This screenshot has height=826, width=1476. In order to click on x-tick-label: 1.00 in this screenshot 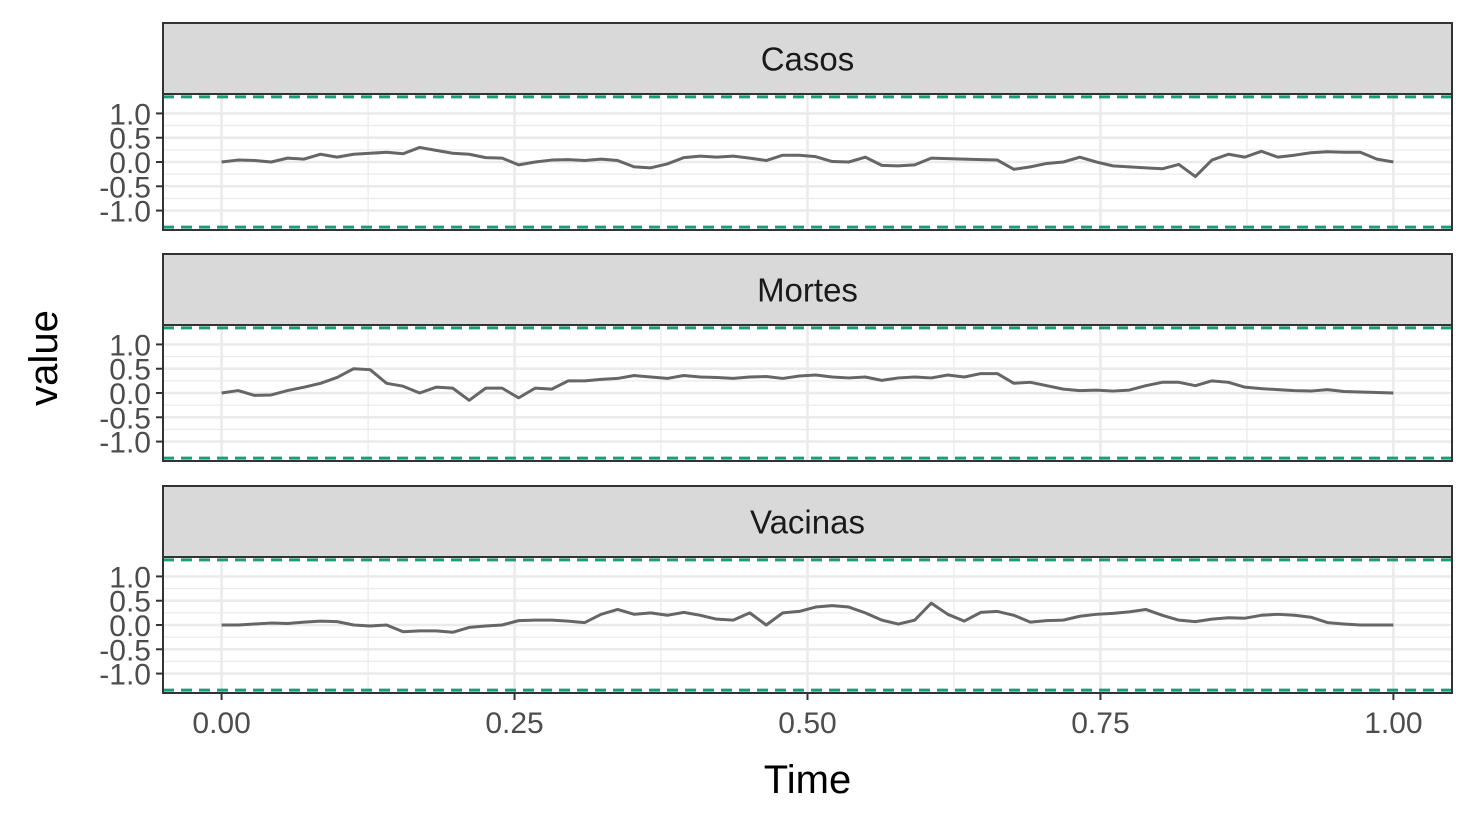, I will do `click(1393, 723)`.